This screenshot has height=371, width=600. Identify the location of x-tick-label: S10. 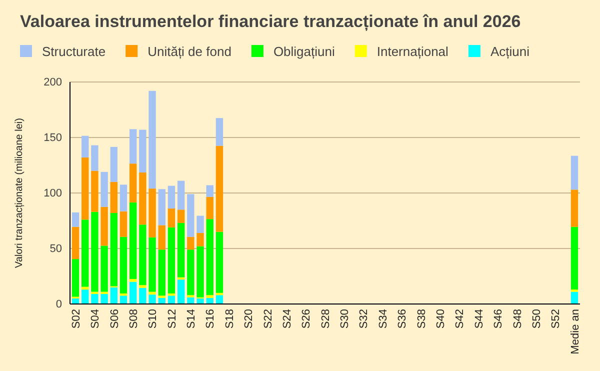
(153, 319).